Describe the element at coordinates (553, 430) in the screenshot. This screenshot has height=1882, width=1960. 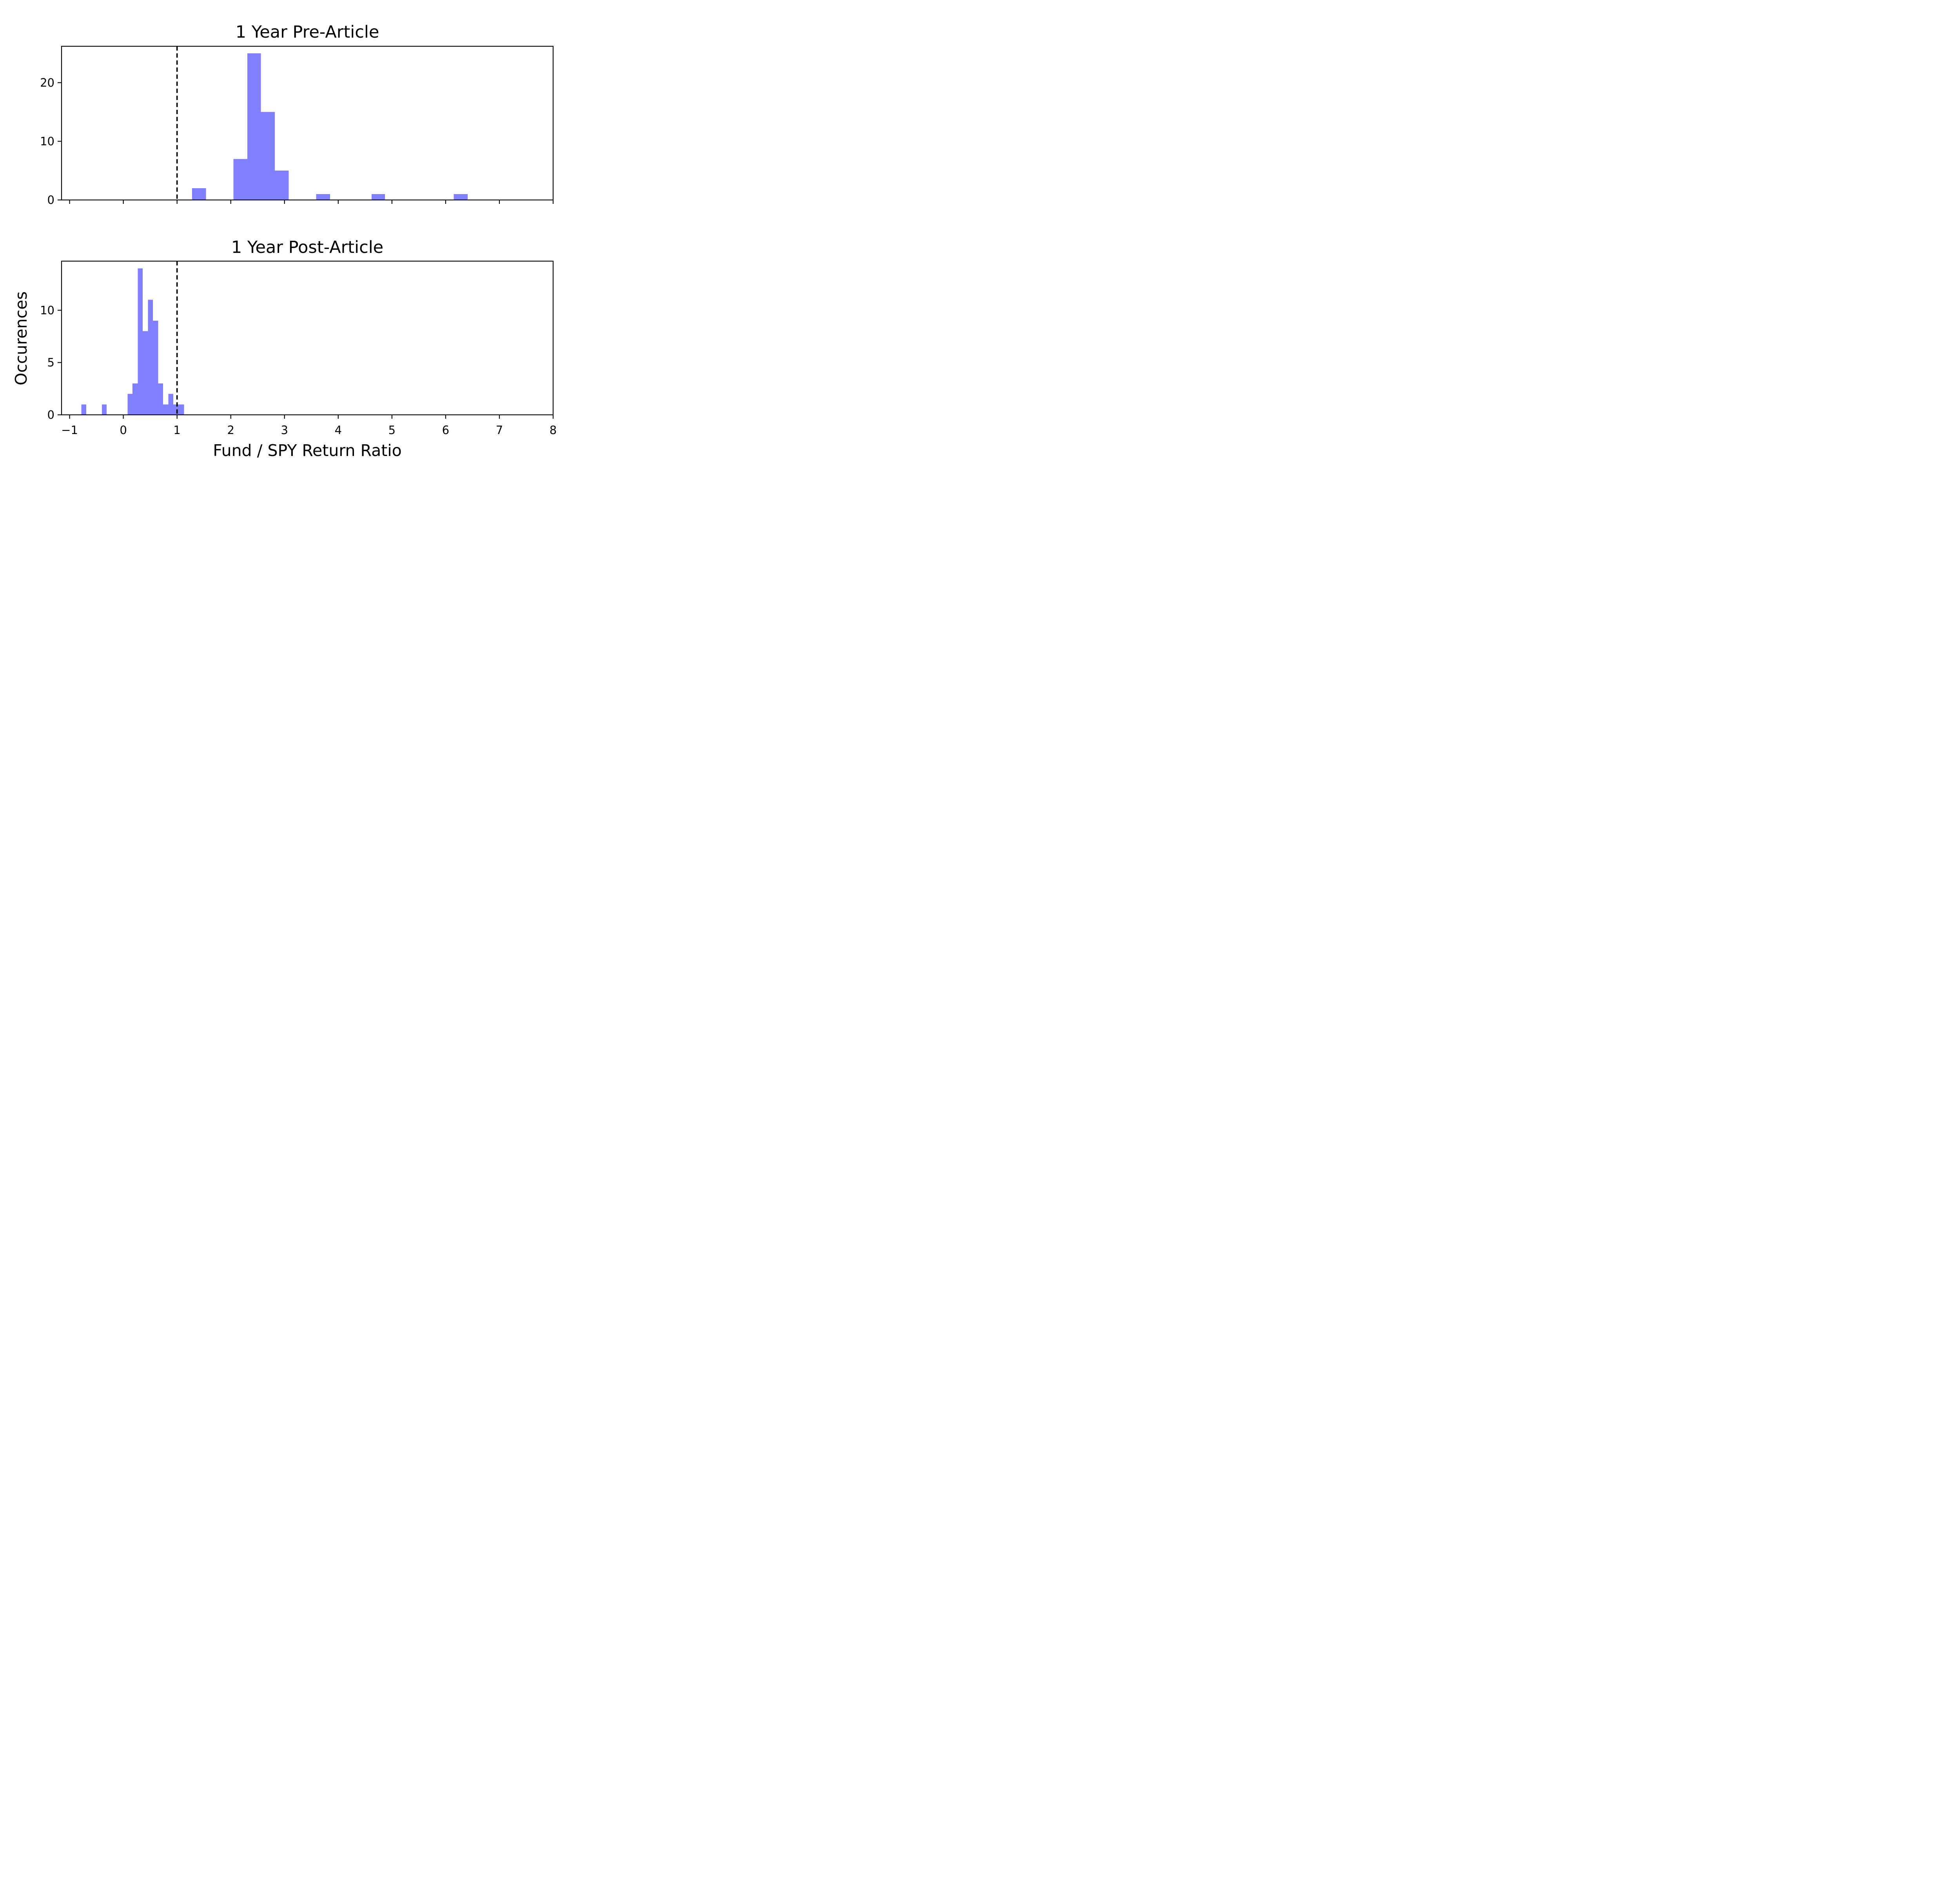
I see `x-tick-label: 8` at that location.